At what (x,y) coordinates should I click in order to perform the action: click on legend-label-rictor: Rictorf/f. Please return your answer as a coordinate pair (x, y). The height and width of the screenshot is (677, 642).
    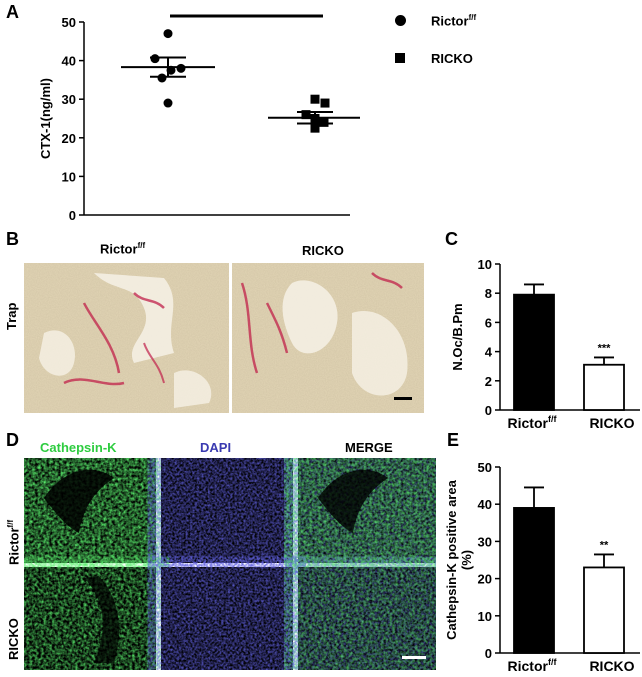
    Looking at the image, I should click on (454, 21).